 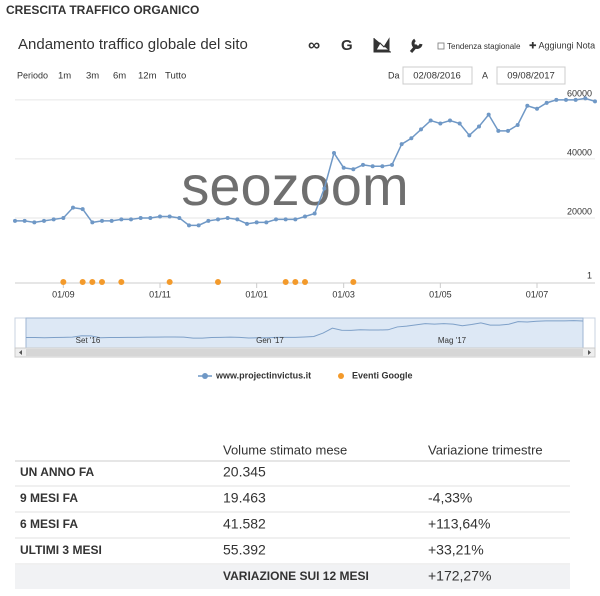 I want to click on navigator-line, so click(x=305, y=329).